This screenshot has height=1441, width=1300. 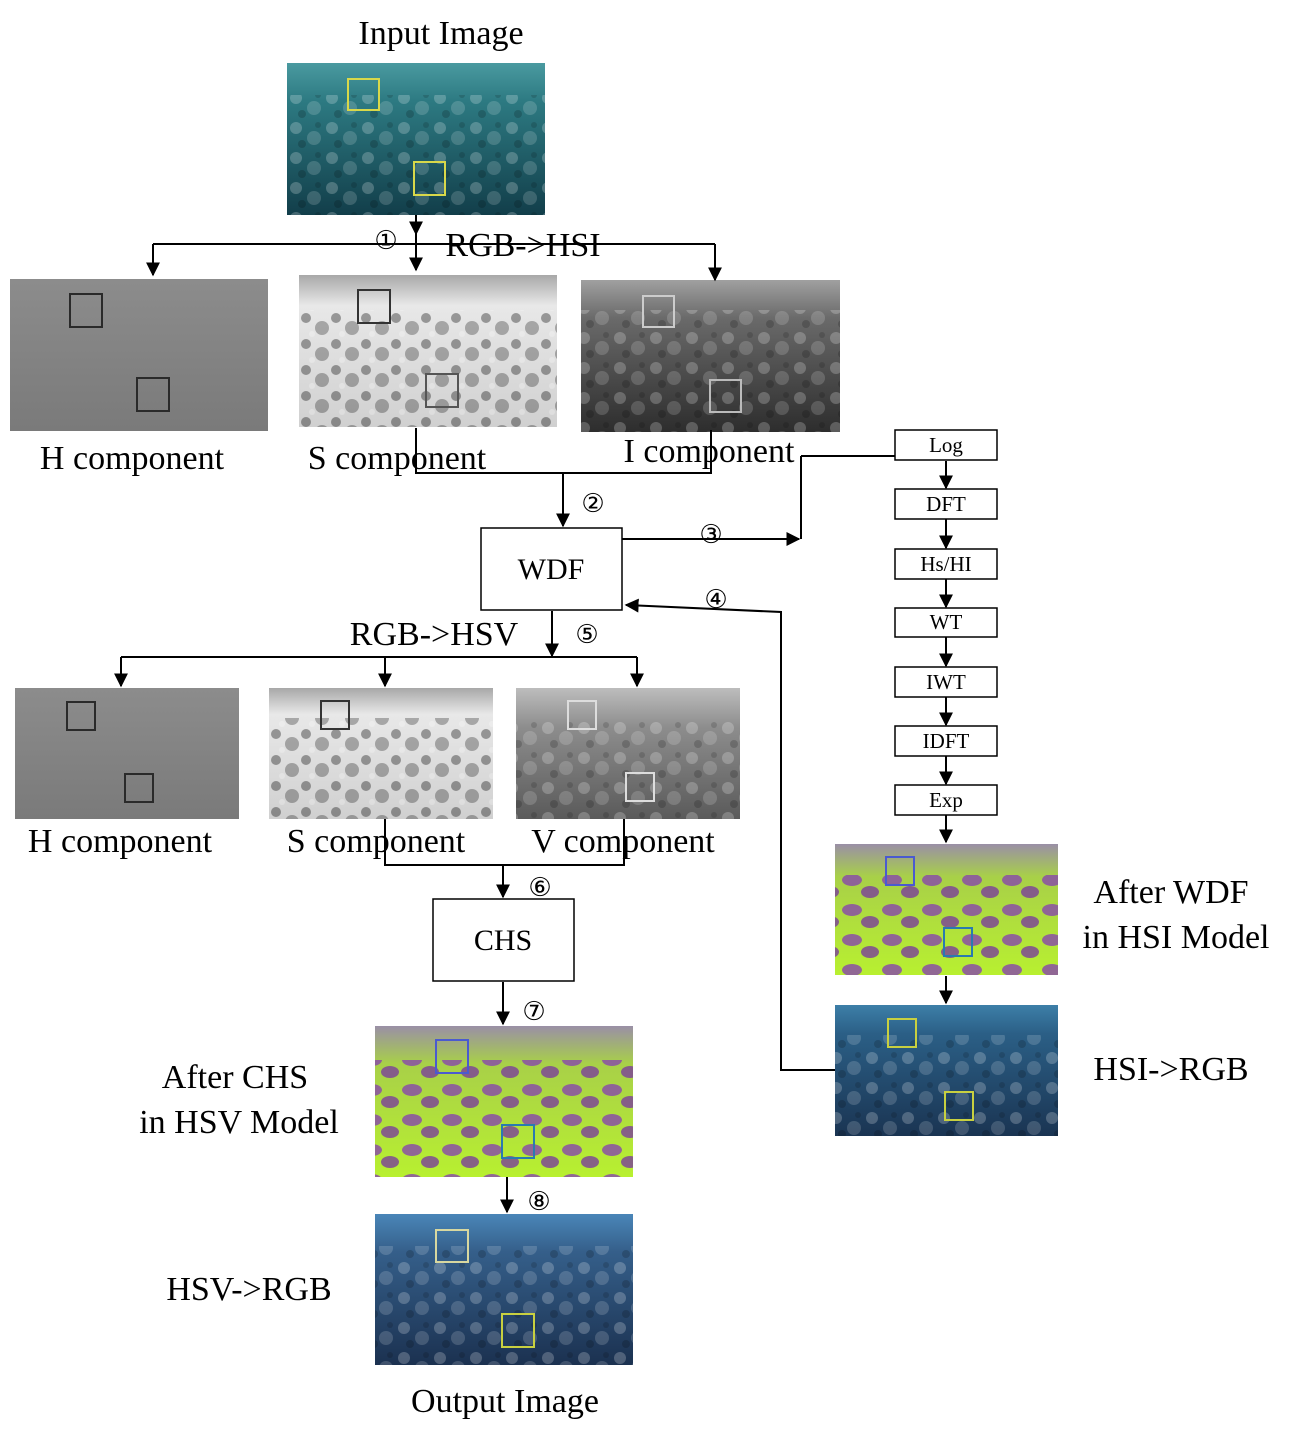 I want to click on pipeline-step-iwt: IWT, so click(x=946, y=682).